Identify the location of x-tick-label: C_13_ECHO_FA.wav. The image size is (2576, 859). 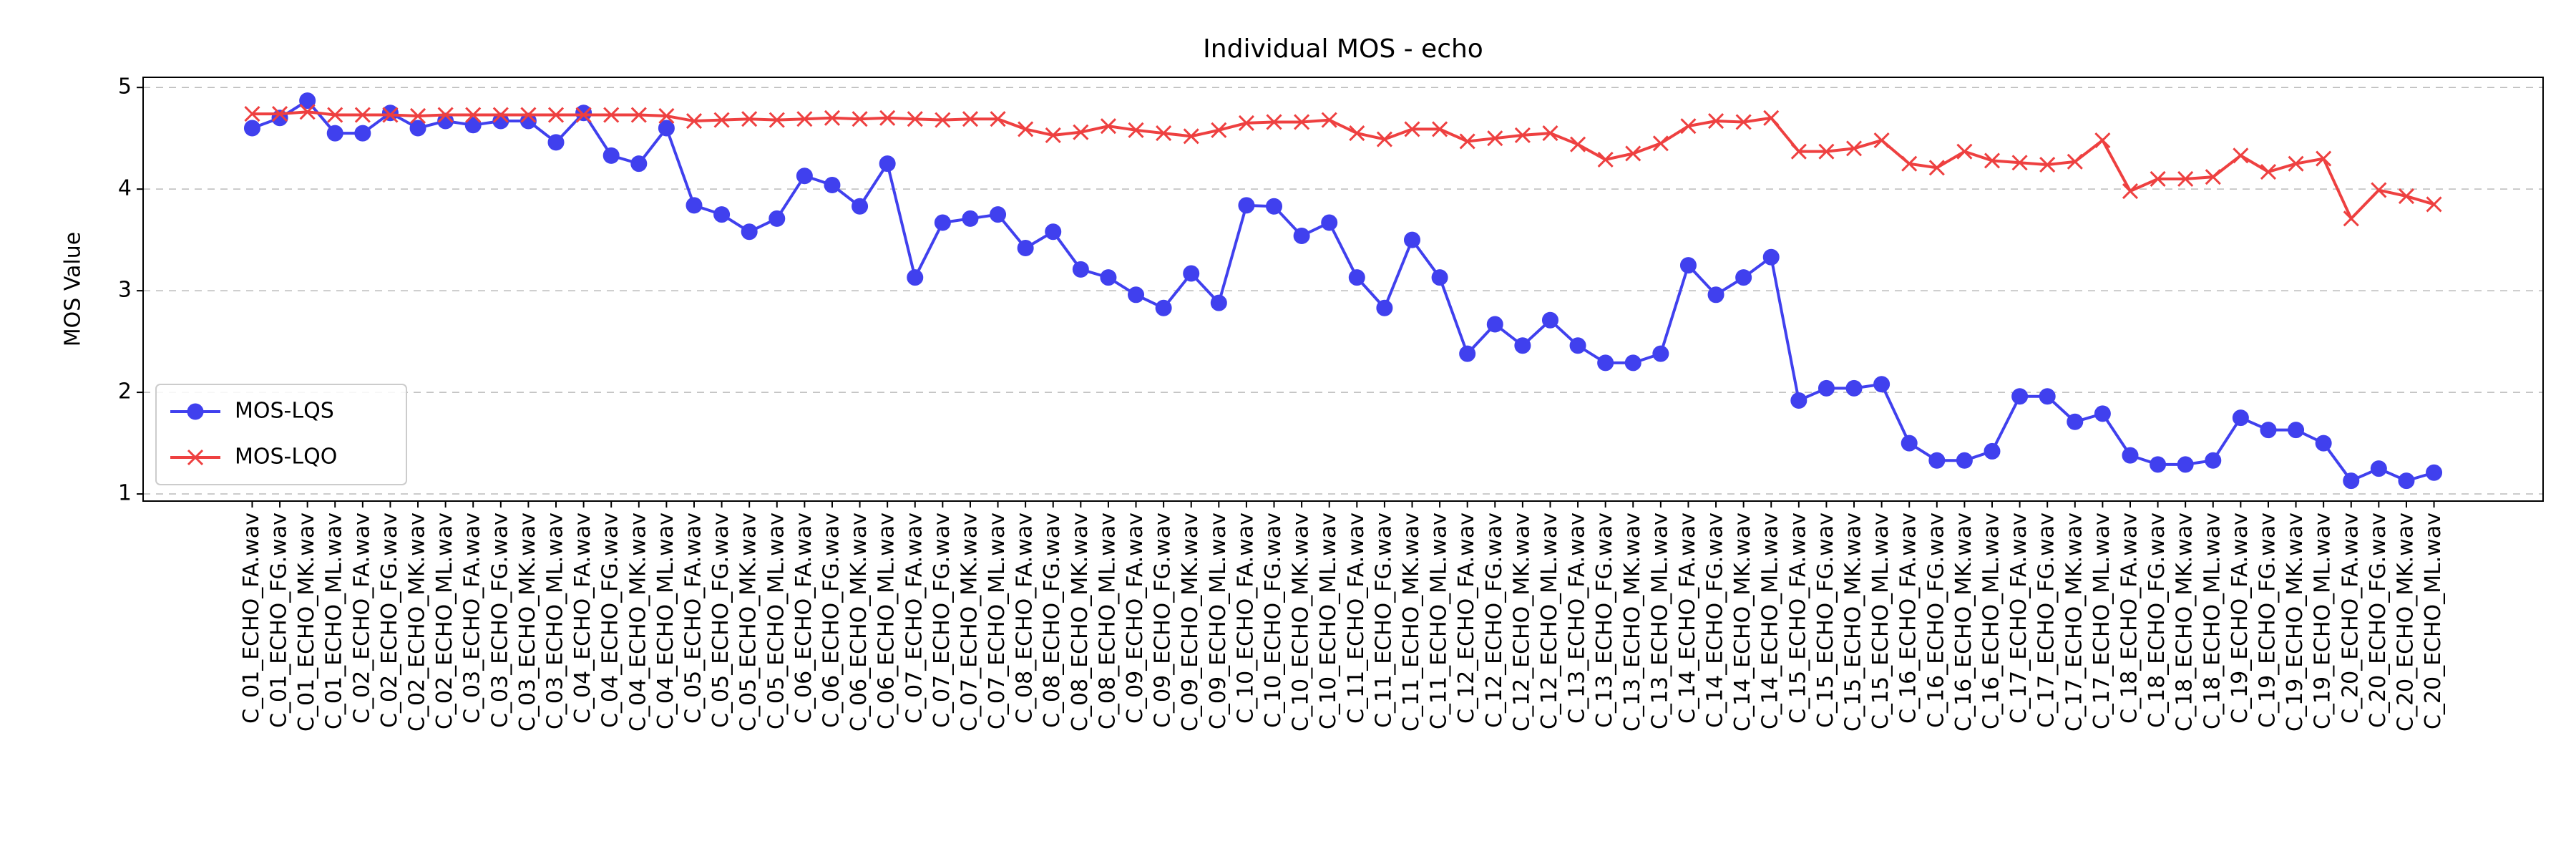
(1577, 618).